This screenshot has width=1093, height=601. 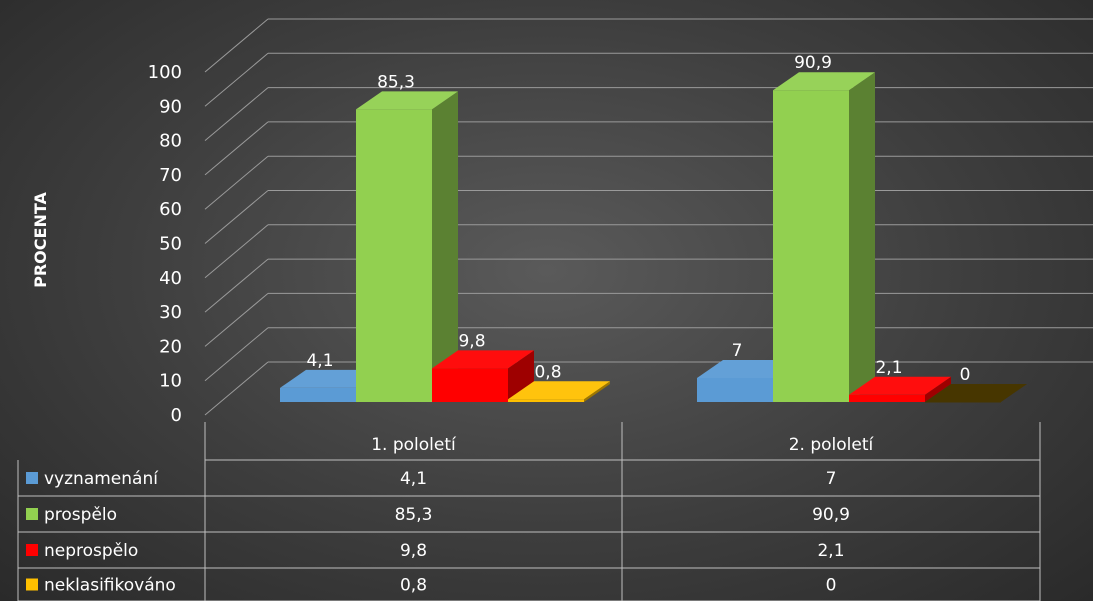 What do you see at coordinates (170, 141) in the screenshot?
I see `y-tick-label: 80` at bounding box center [170, 141].